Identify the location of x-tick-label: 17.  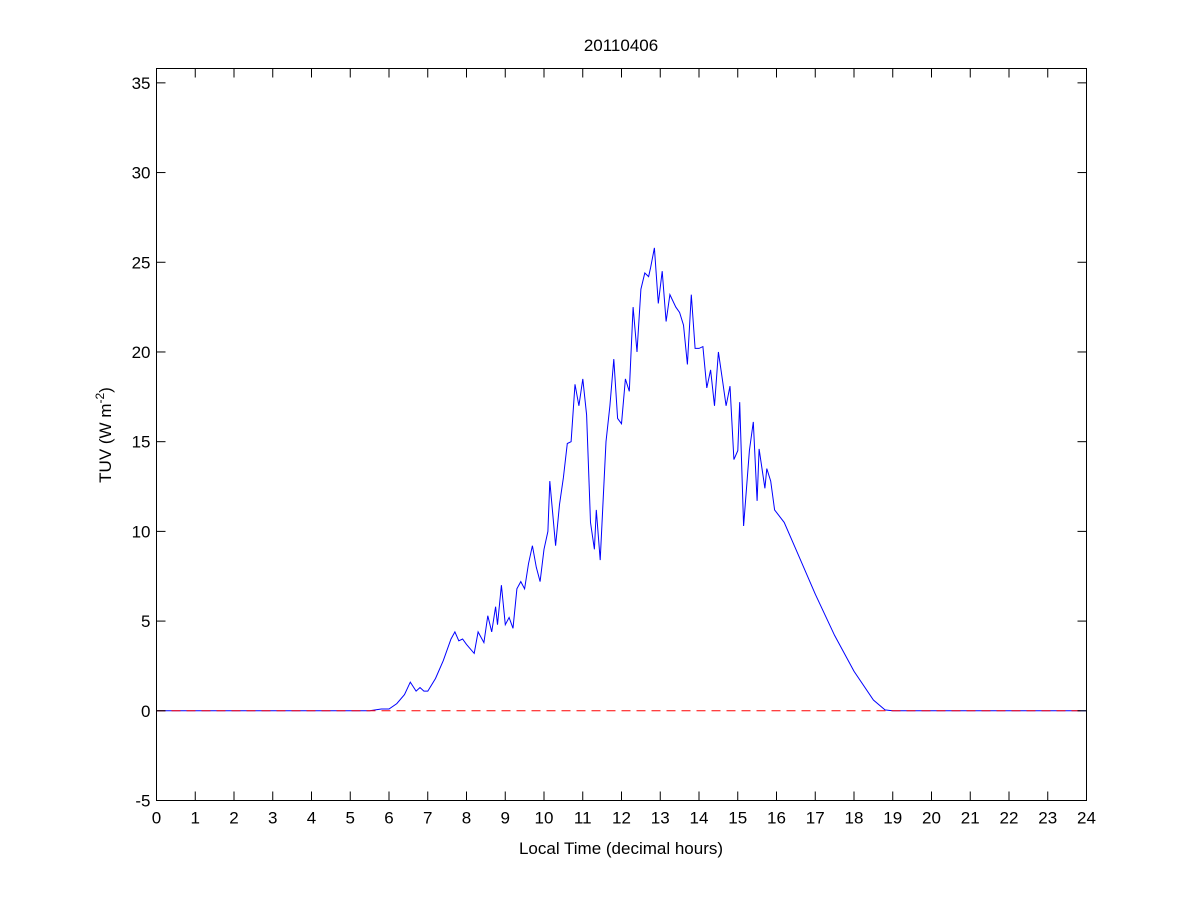
(815, 818).